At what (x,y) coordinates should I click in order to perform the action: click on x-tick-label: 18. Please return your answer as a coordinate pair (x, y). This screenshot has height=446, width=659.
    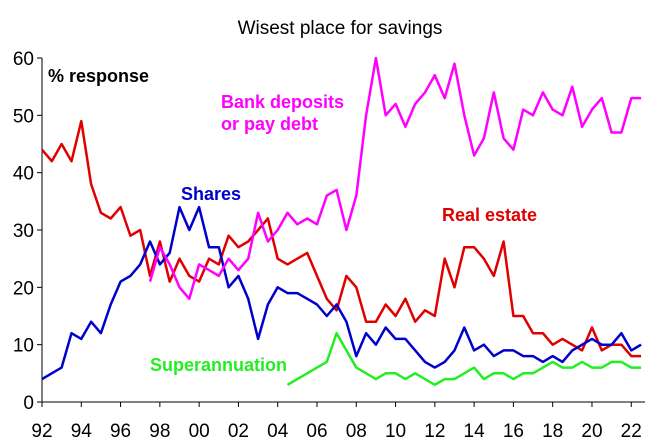
    Looking at the image, I should click on (552, 431).